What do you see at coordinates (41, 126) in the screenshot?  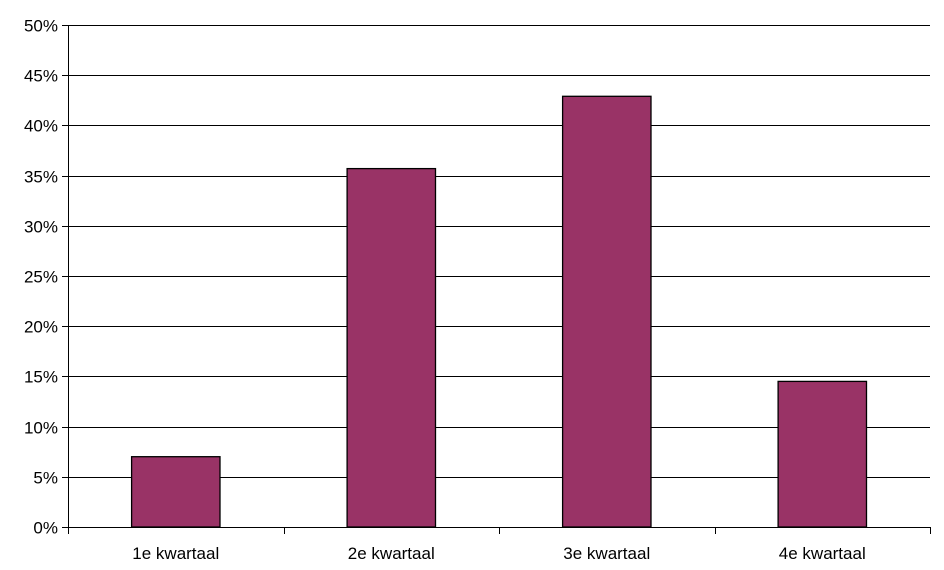 I see `y-tick-label: 40%` at bounding box center [41, 126].